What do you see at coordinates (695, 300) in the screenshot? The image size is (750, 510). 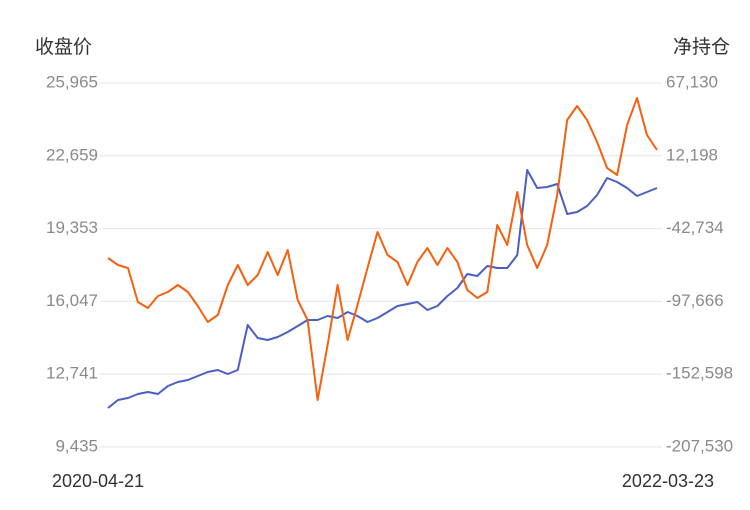 I see `y2-tick-label: -97,666` at bounding box center [695, 300].